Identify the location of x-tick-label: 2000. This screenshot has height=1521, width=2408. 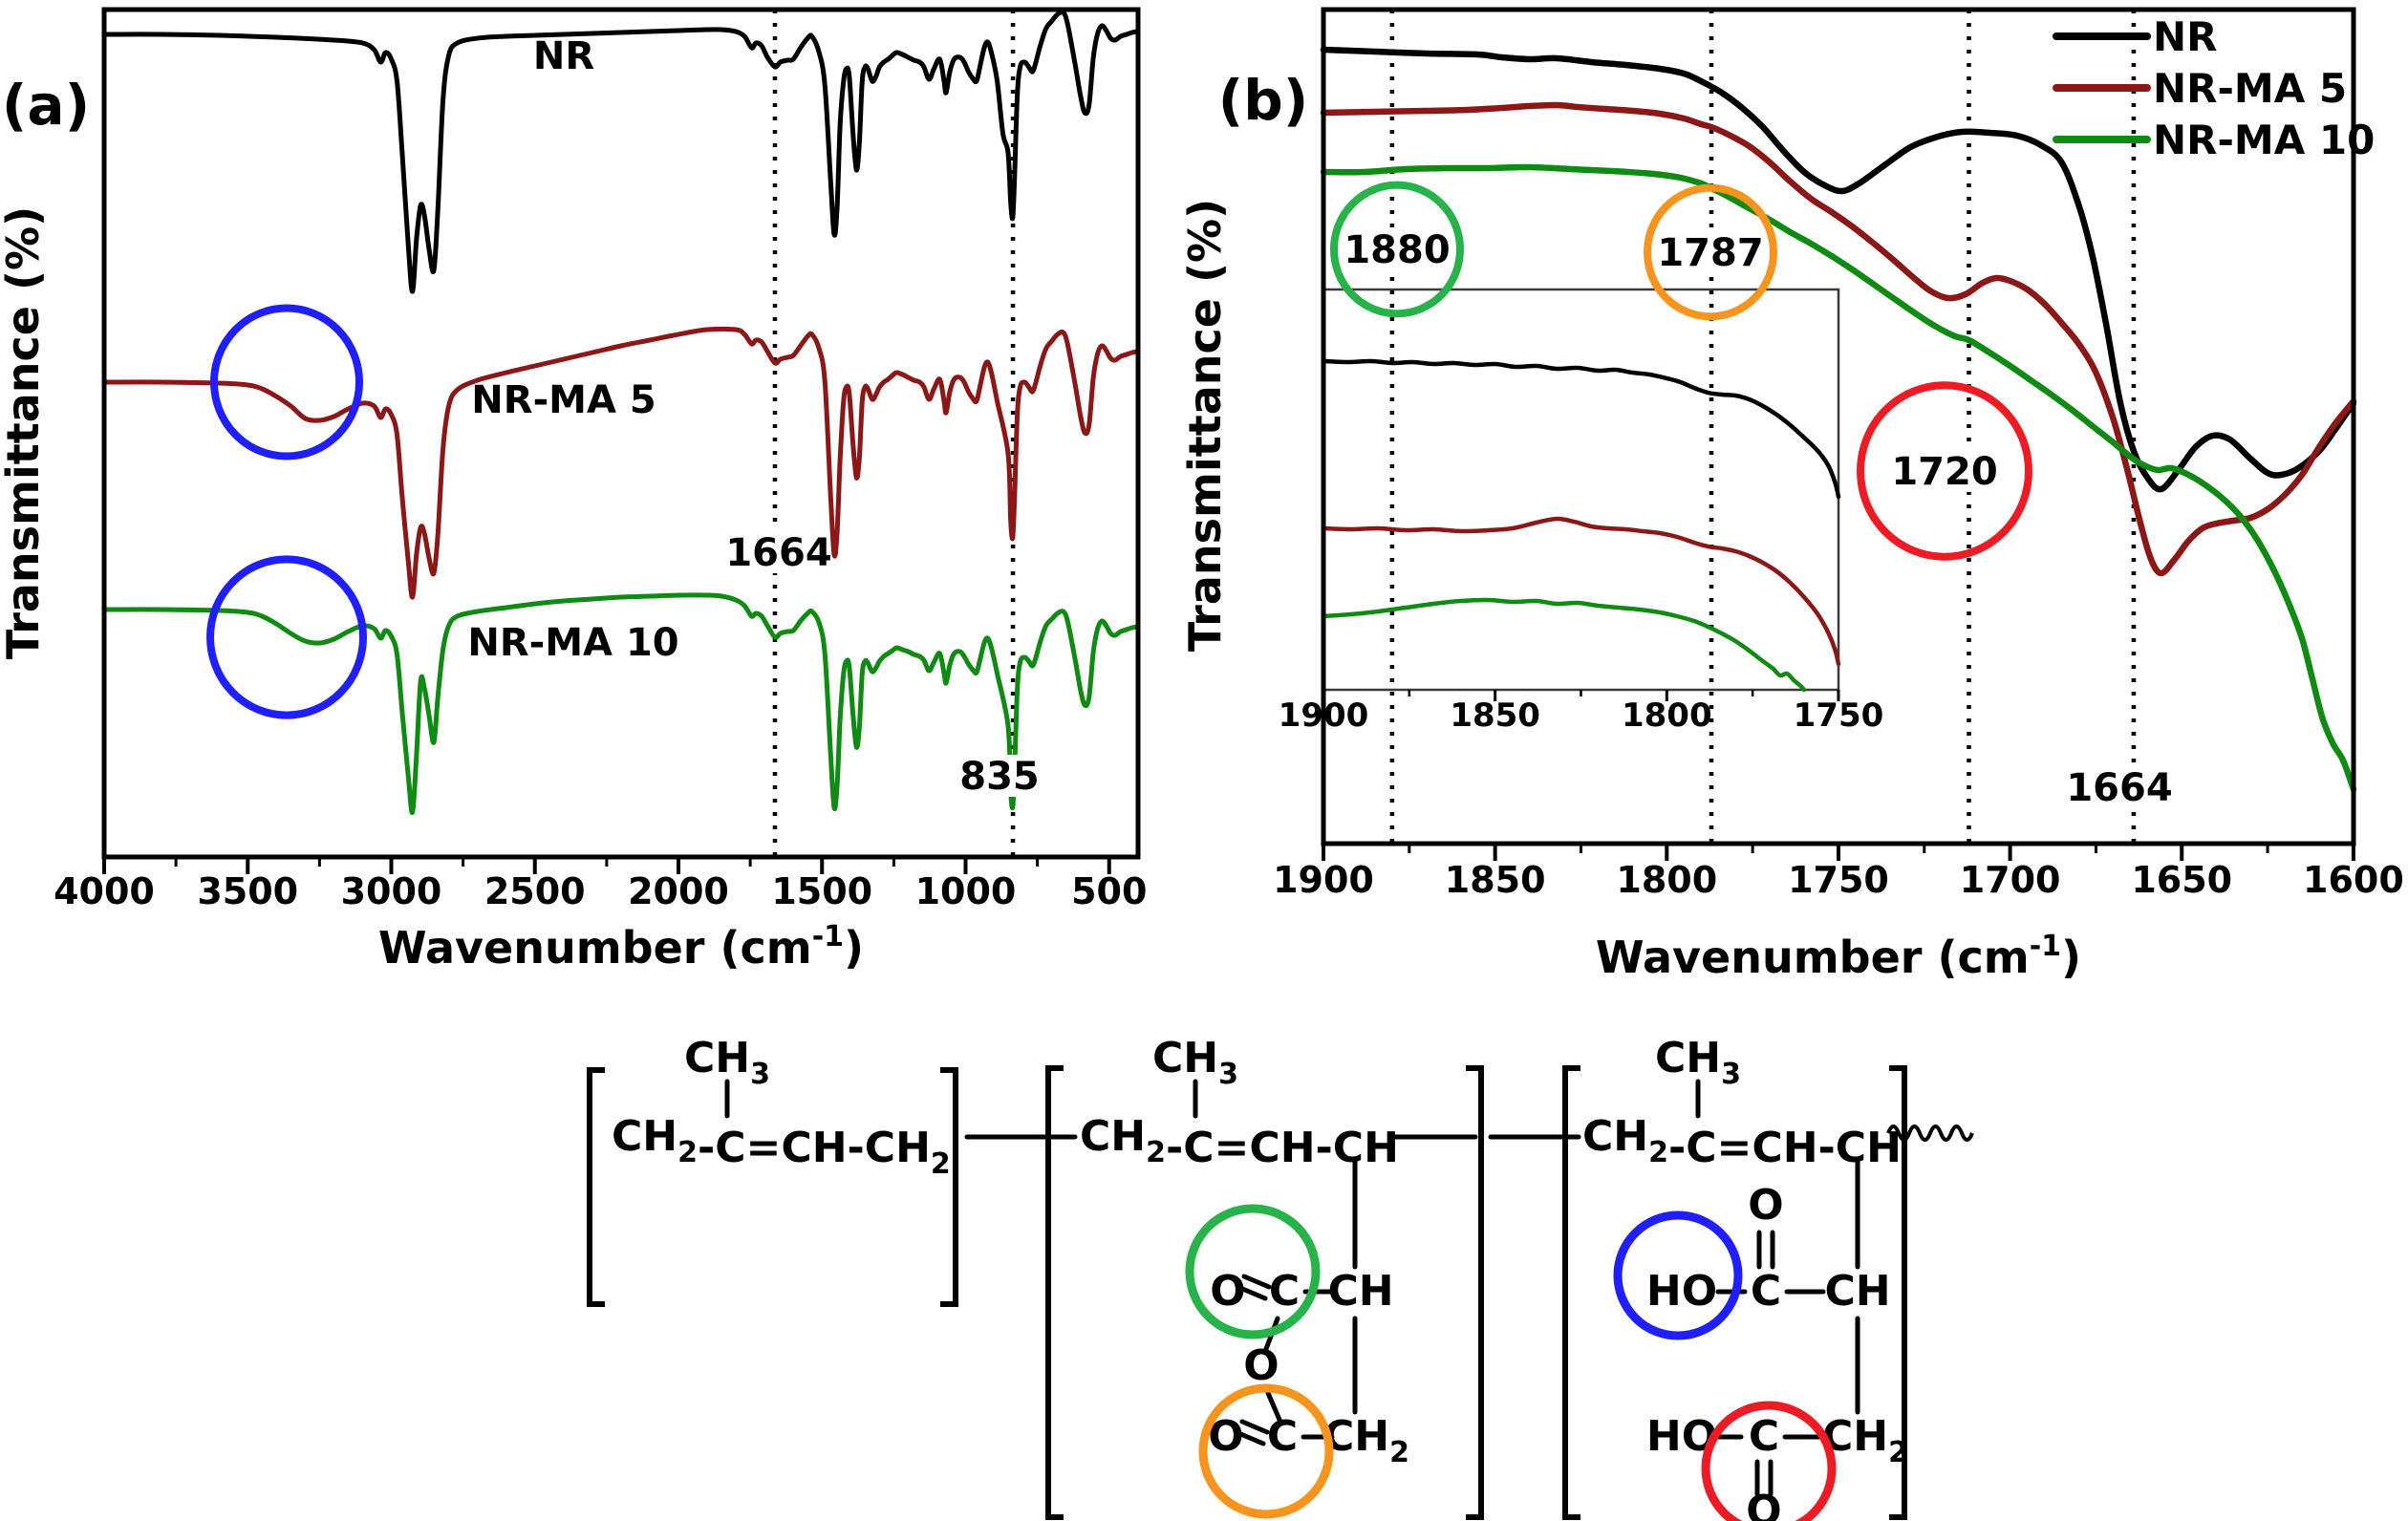
(679, 891).